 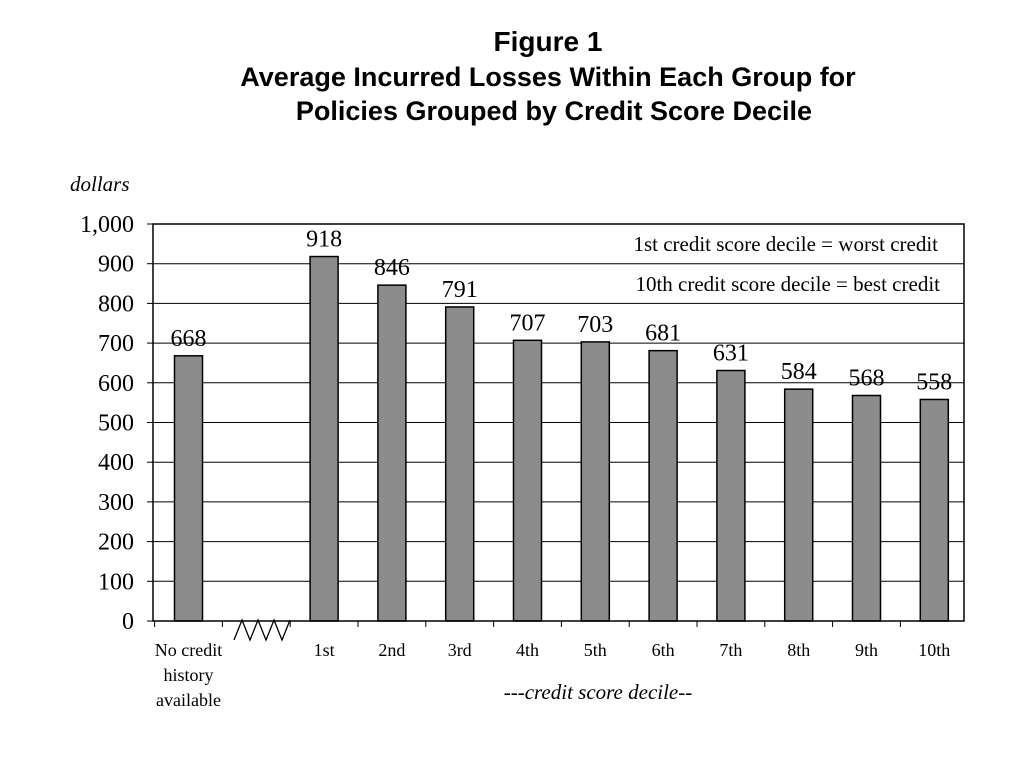 What do you see at coordinates (799, 372) in the screenshot?
I see `data-label: 584` at bounding box center [799, 372].